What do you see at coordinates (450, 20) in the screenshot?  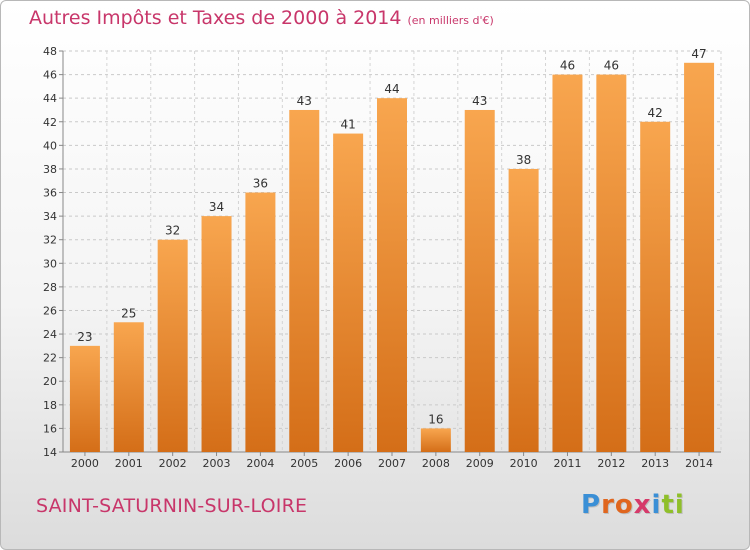 I see `chart-subtitle: (en milliers d'€)` at bounding box center [450, 20].